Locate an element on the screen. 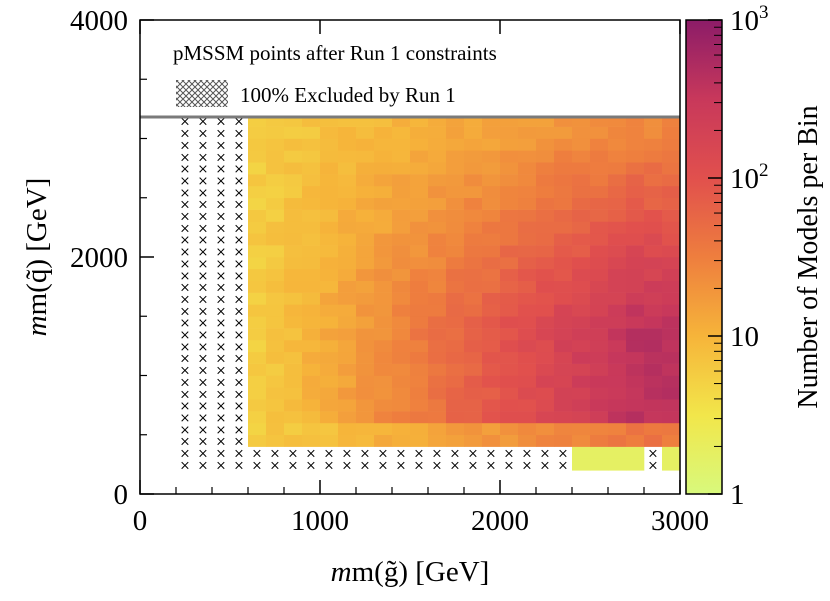  legend-entry-excluded: 100% Excluded by Run 1 is located at coordinates (348, 95).